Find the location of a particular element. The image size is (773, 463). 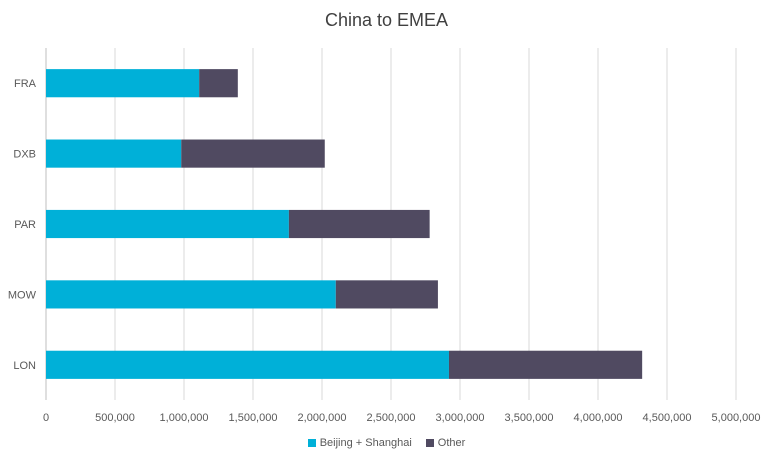

x-tick-label: 4,500,000 is located at coordinates (667, 418).